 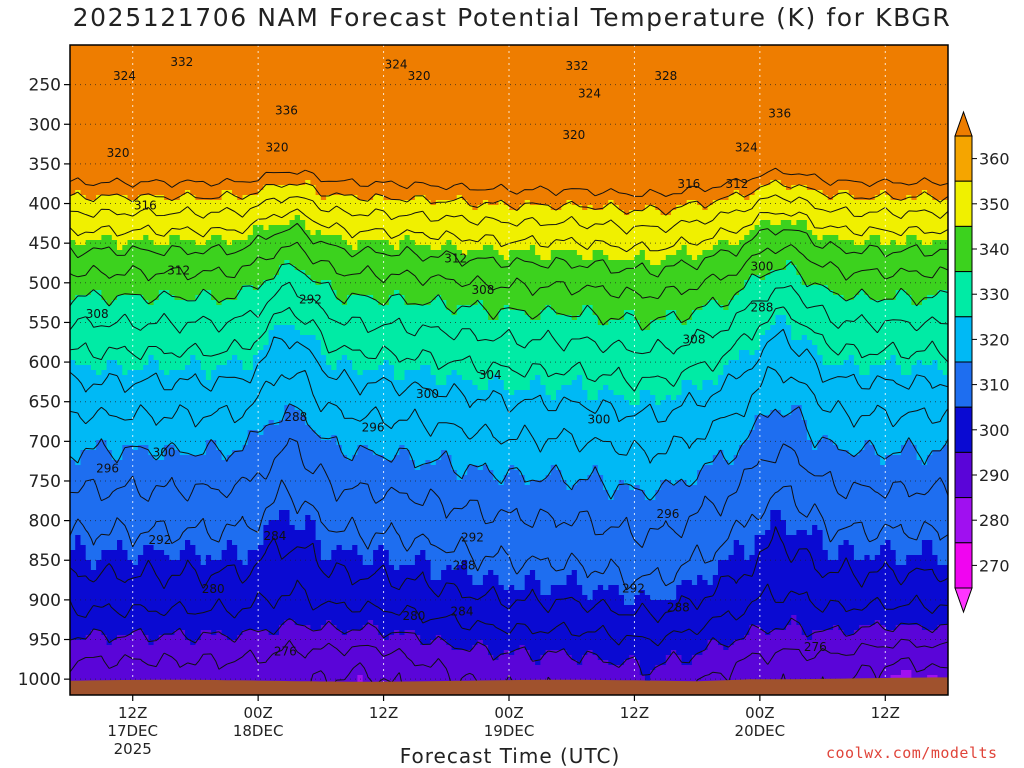 I want to click on x-tick-label: 00Z, so click(x=257, y=713).